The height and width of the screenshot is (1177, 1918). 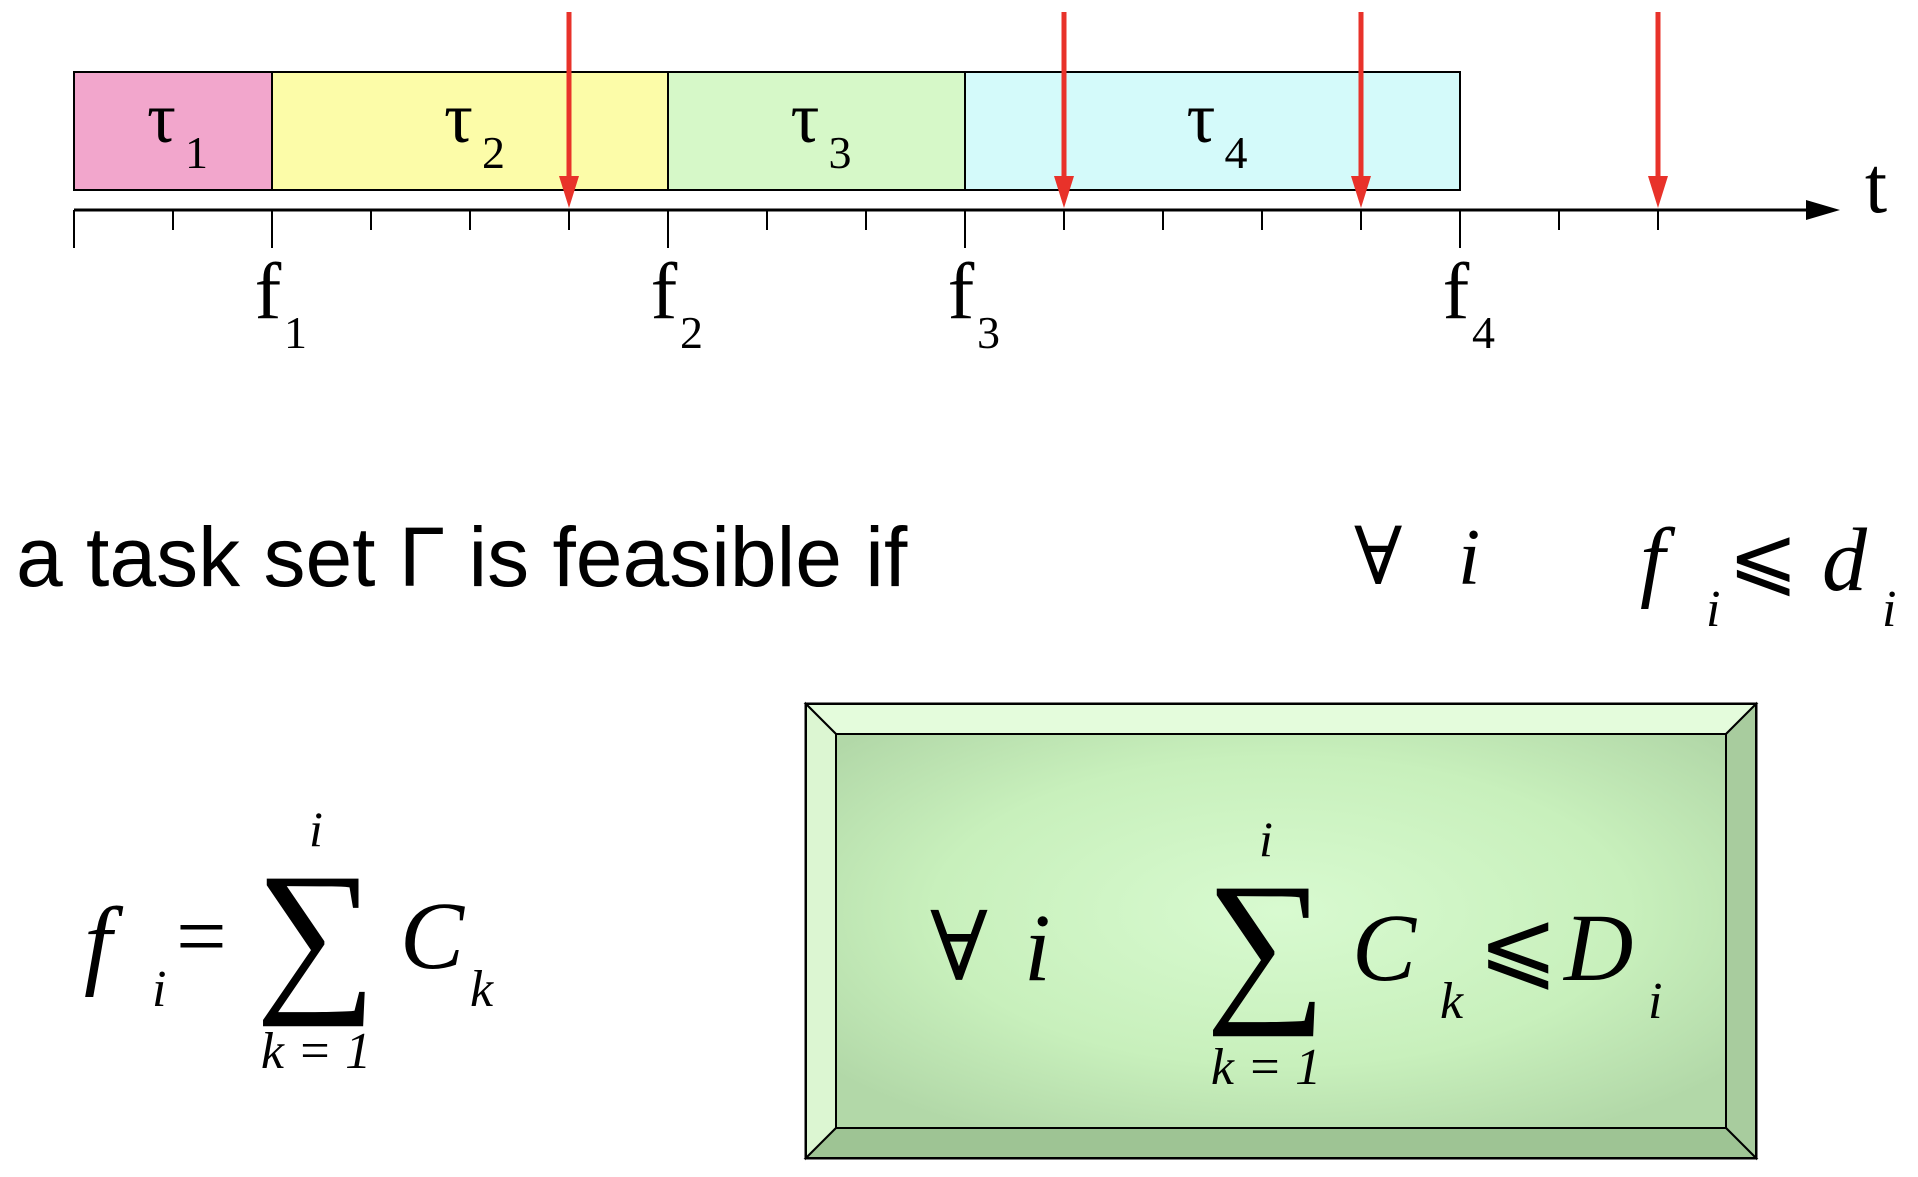 I want to click on box-leq: ⩽, so click(x=1518, y=945).